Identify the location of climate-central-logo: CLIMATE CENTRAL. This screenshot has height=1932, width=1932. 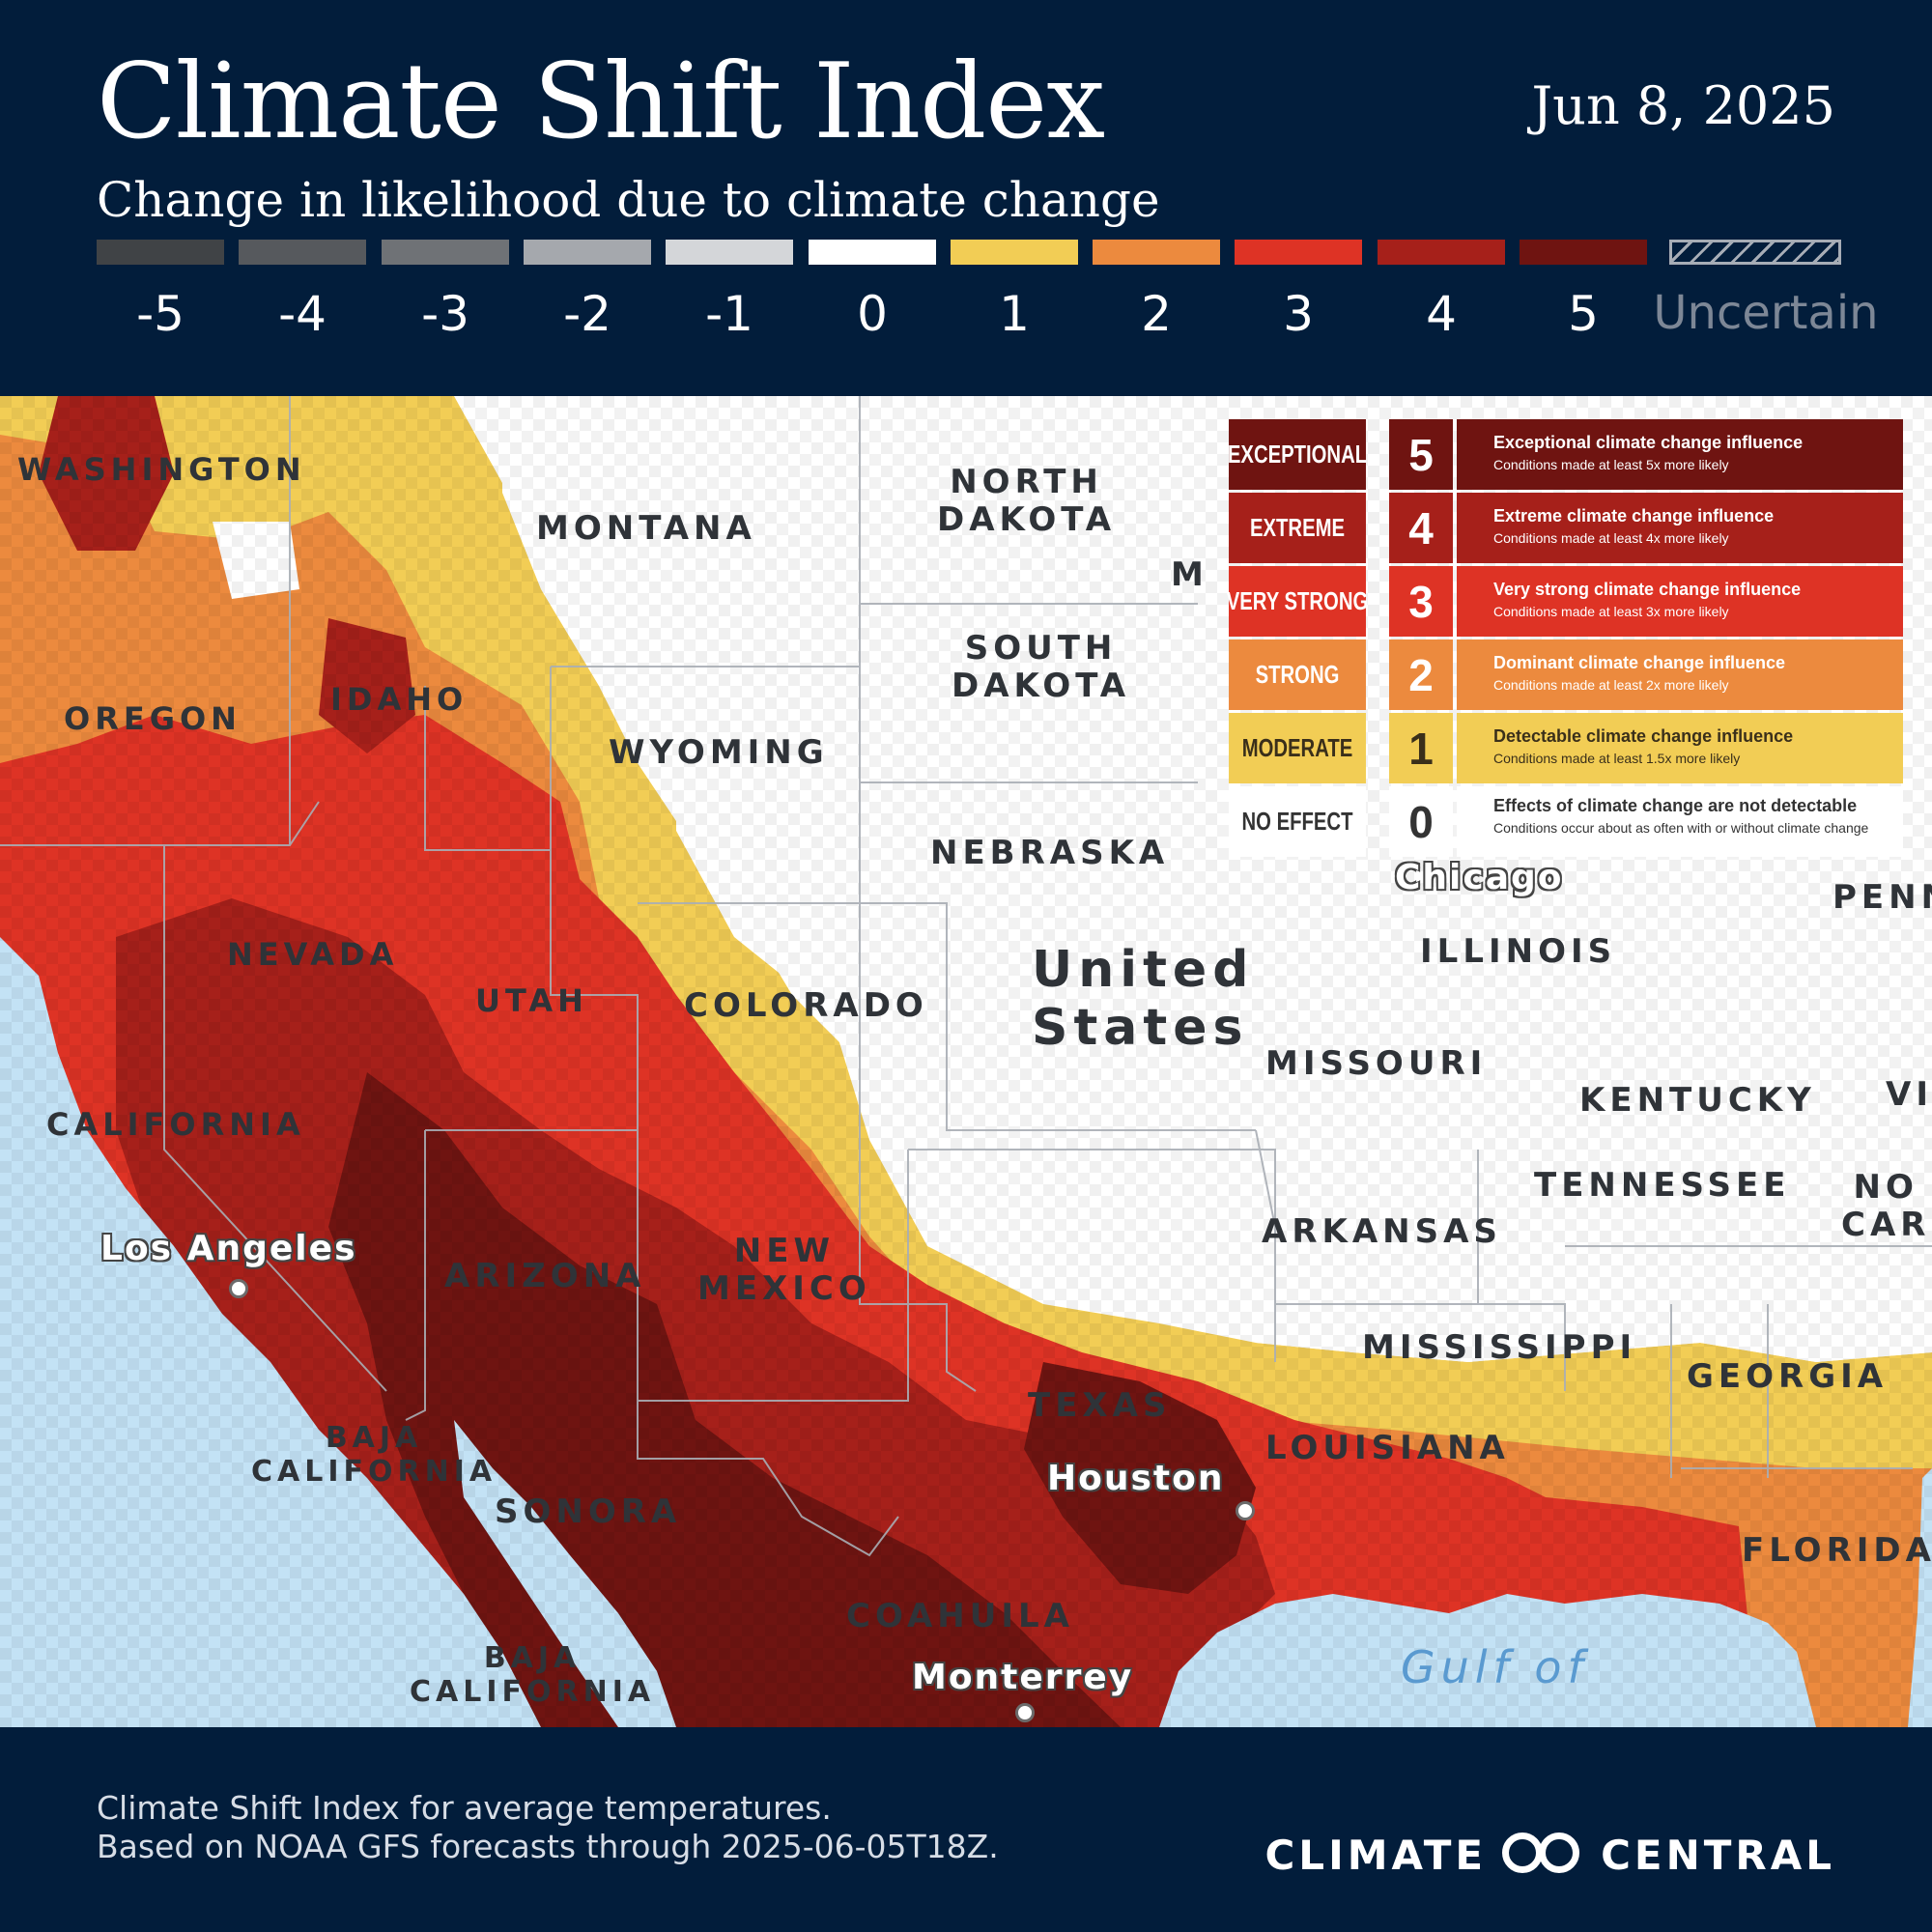
(1549, 1855).